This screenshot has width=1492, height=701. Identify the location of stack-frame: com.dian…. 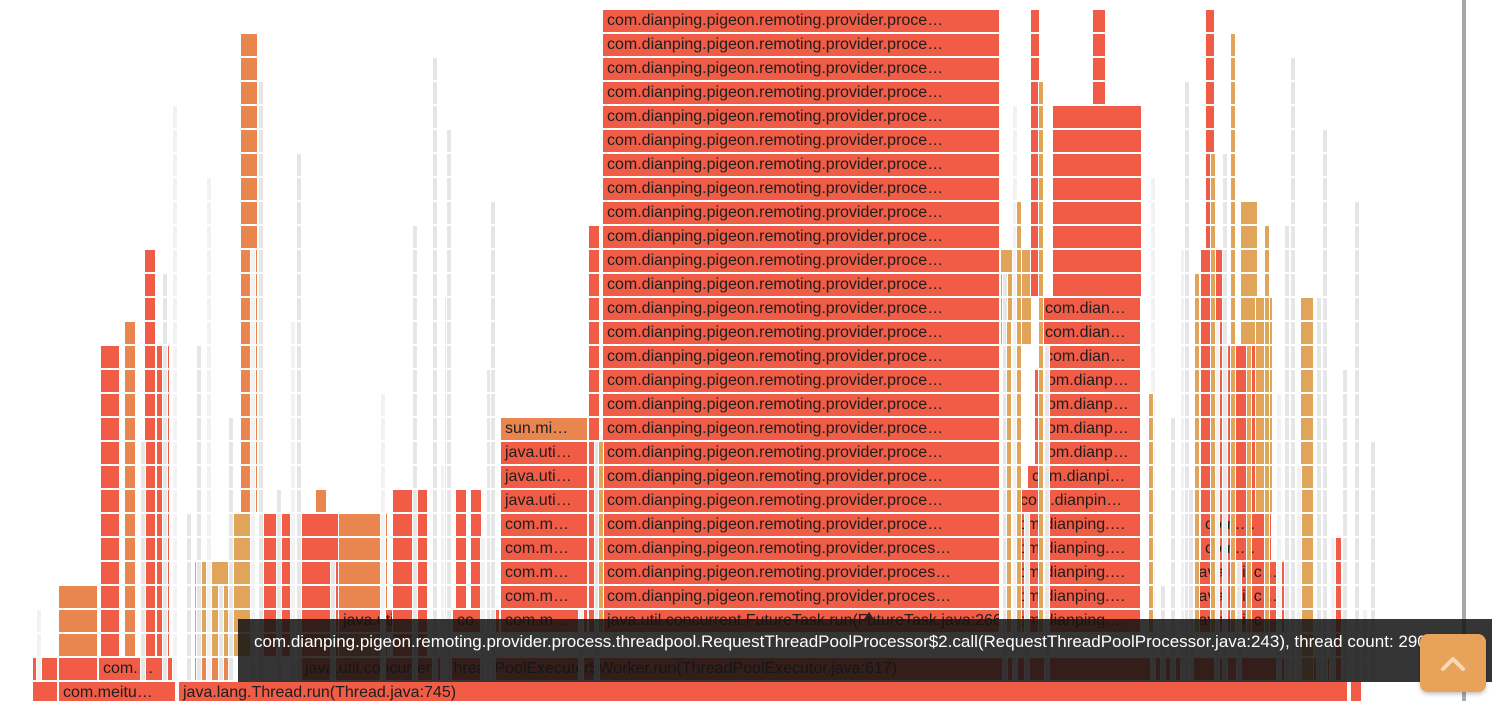
(1090, 357).